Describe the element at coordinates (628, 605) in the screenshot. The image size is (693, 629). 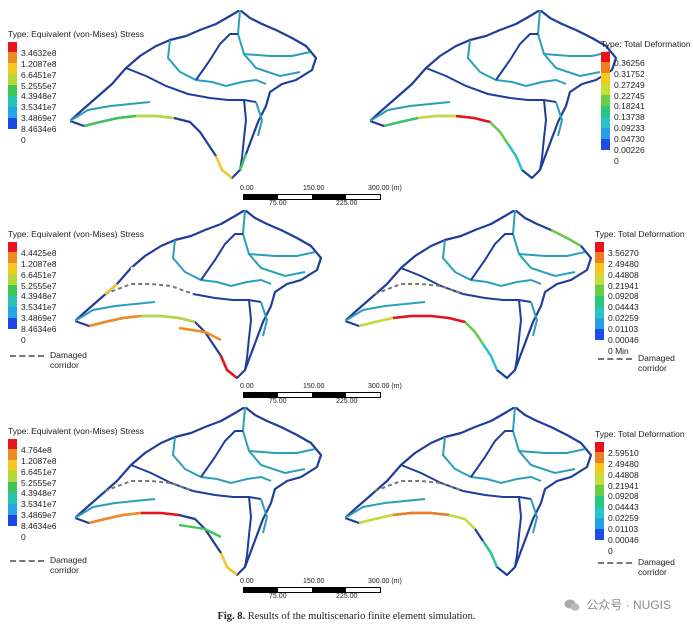
I see `watermark-text: 公众号 · NUGIS` at that location.